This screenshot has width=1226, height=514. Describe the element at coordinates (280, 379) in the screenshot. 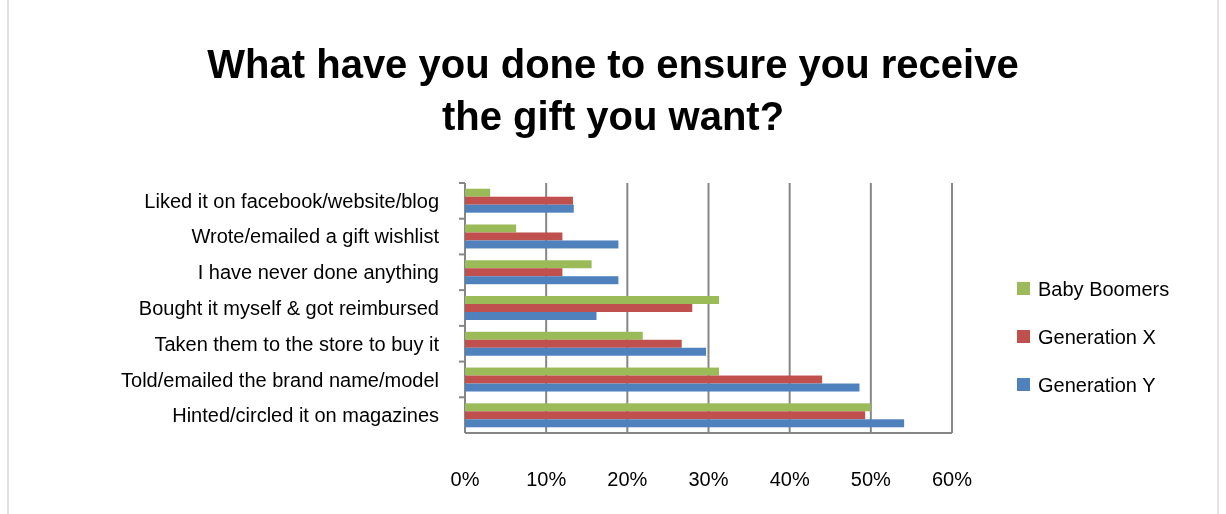

I see `y-tick-label: Told/emailed the brand name/model` at that location.